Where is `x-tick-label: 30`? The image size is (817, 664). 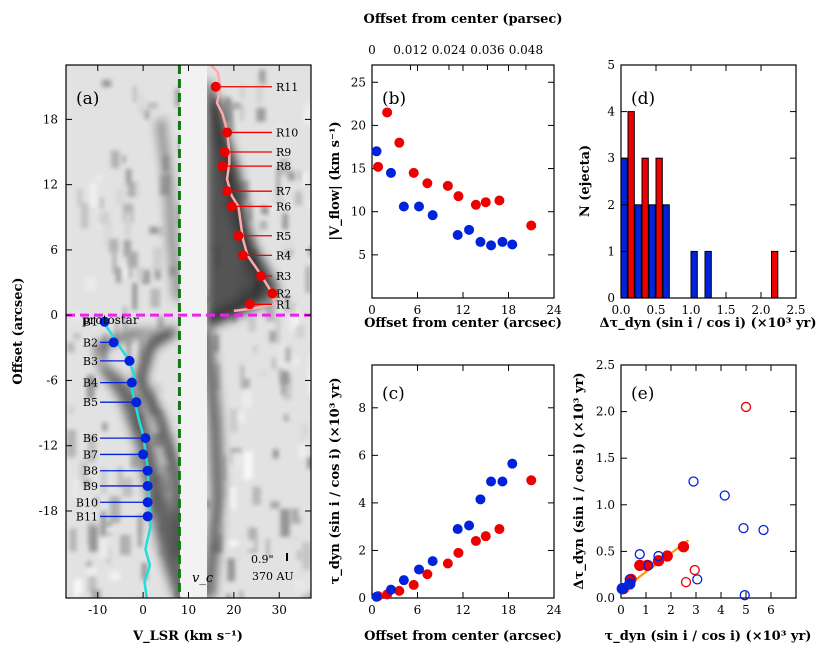 x-tick-label: 30 is located at coordinates (279, 610).